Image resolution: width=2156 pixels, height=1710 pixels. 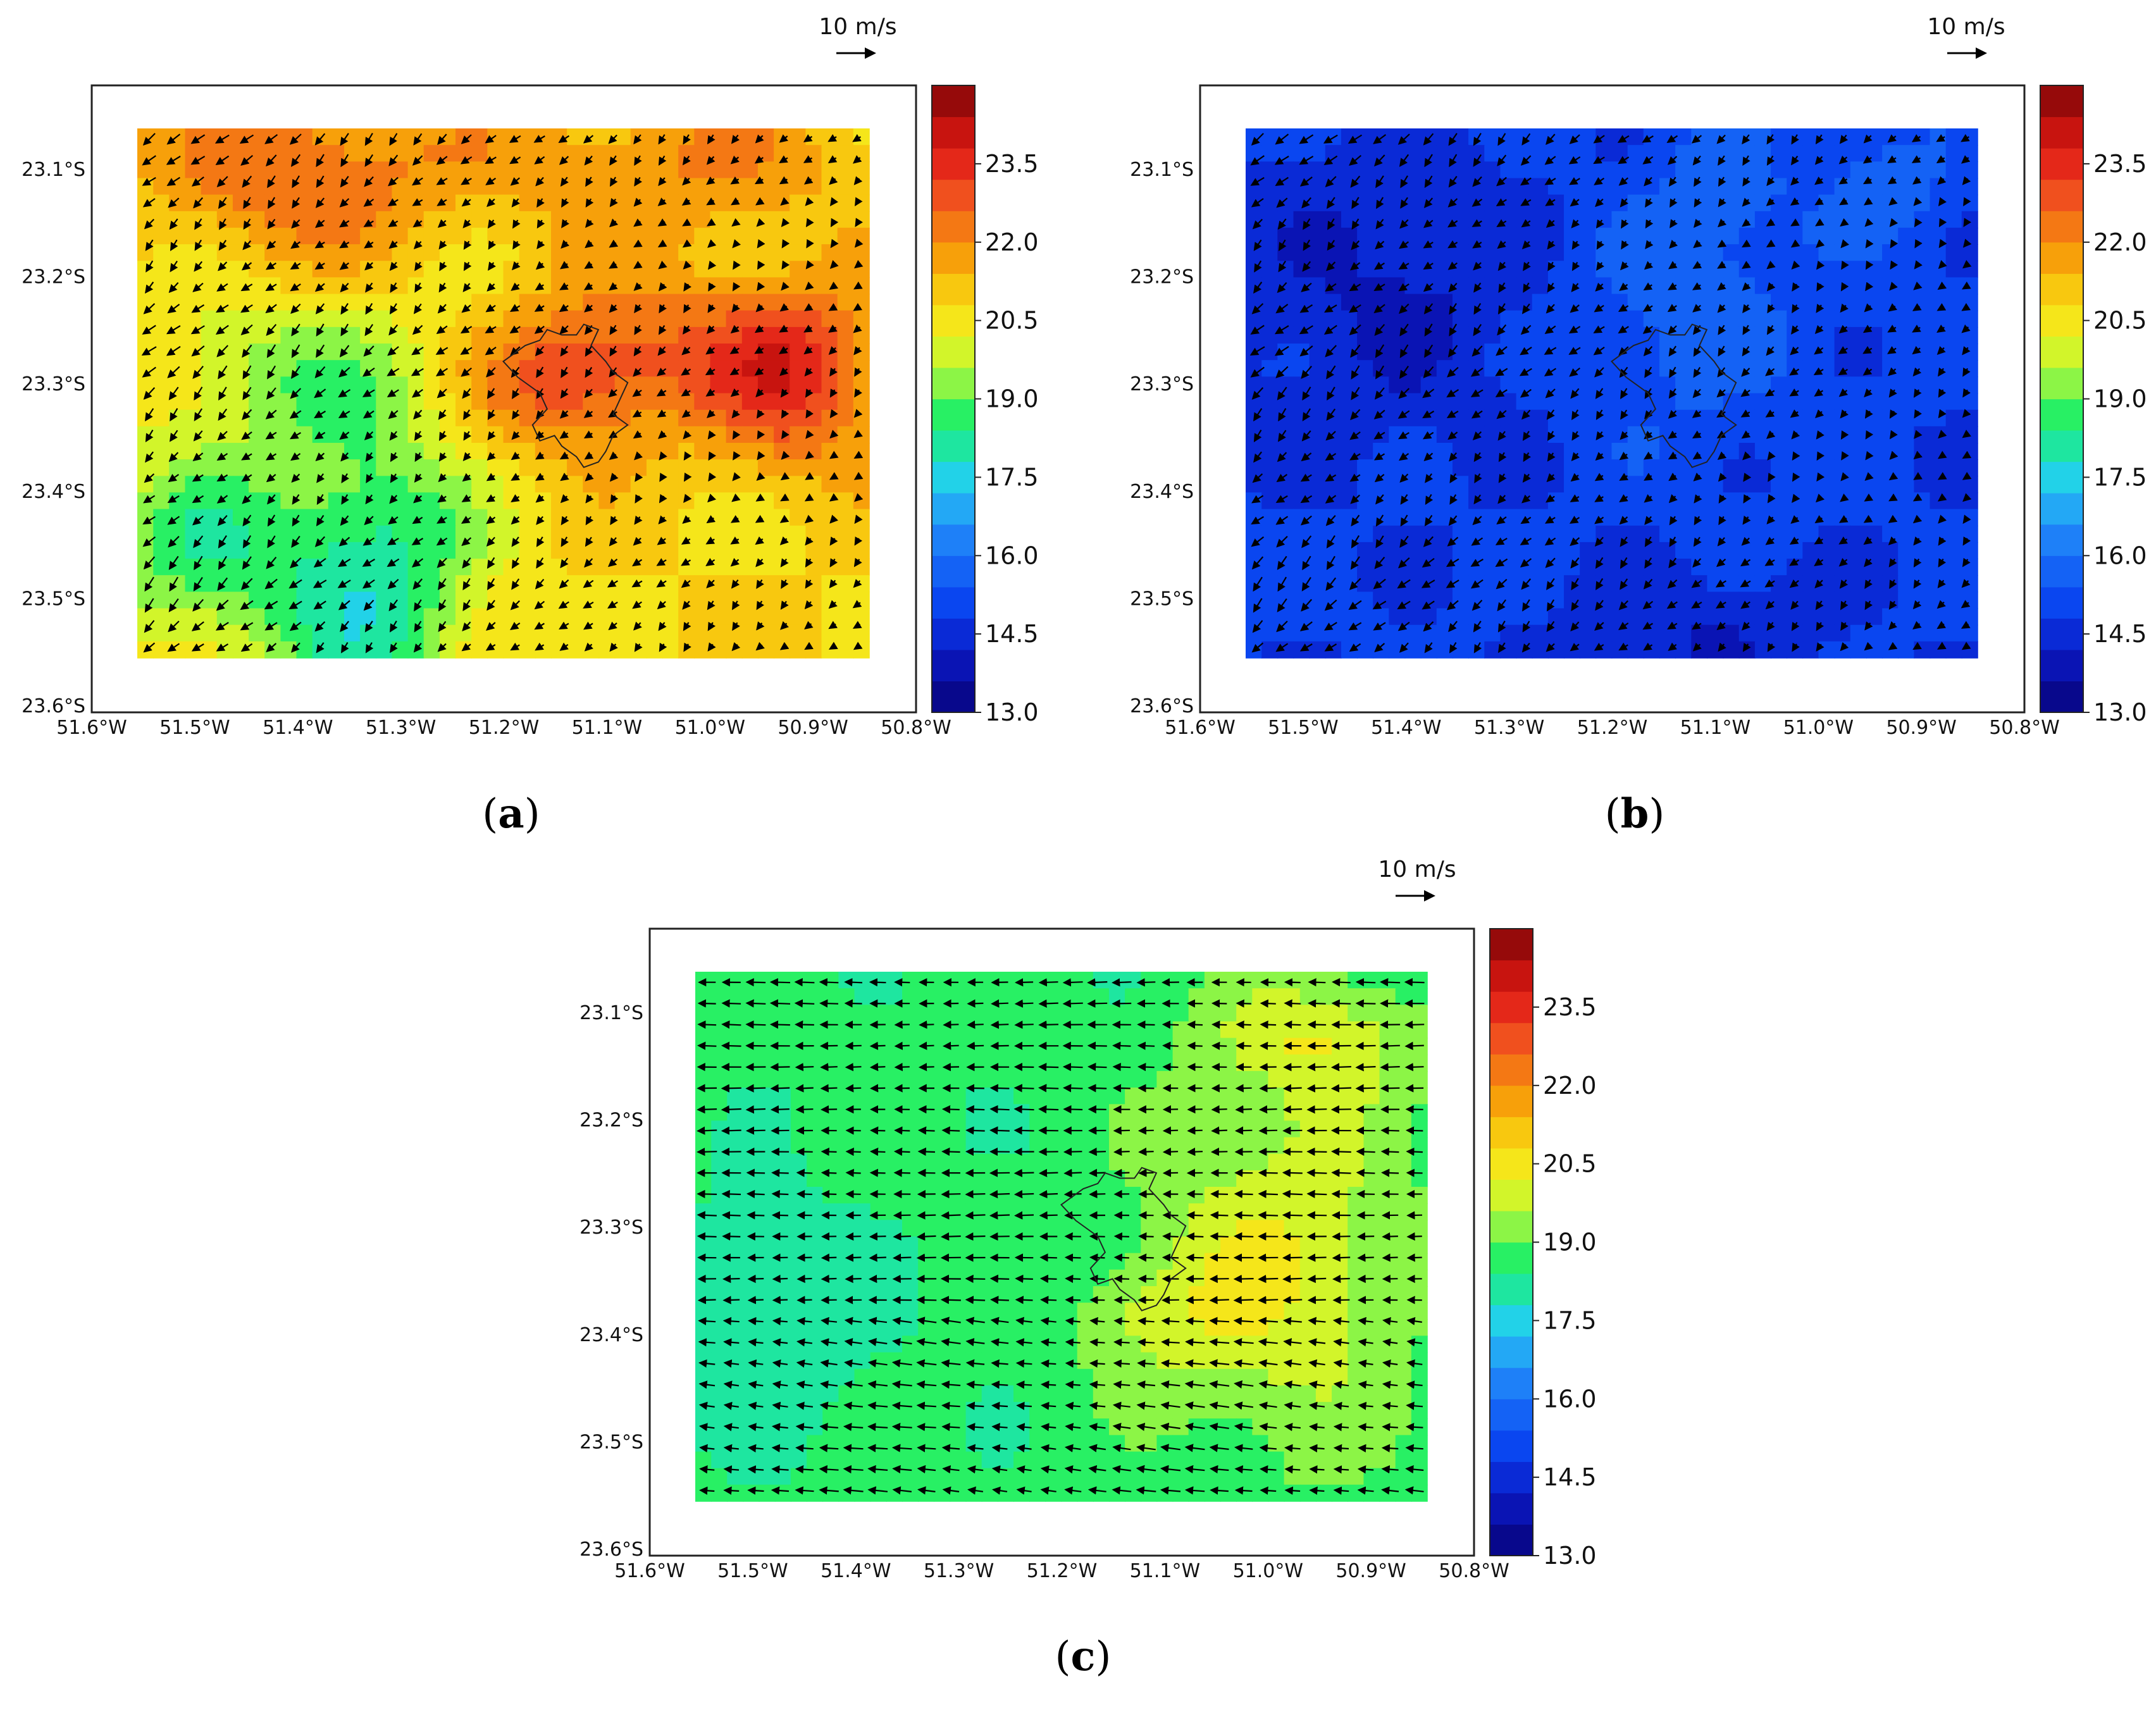 What do you see at coordinates (1162, 384) in the screenshot?
I see `latitude-tick-label: 23.3°S` at bounding box center [1162, 384].